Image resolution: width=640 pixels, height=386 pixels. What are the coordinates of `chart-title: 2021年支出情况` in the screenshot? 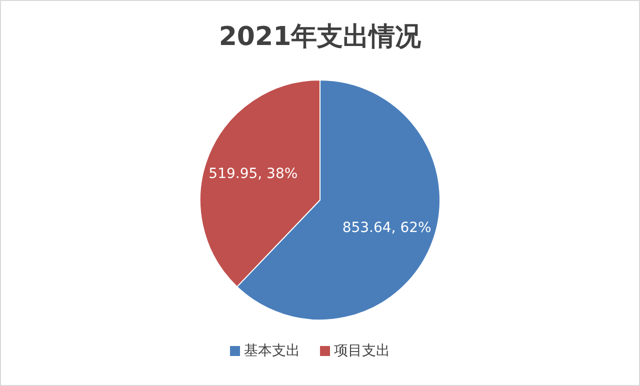 It's located at (320, 37).